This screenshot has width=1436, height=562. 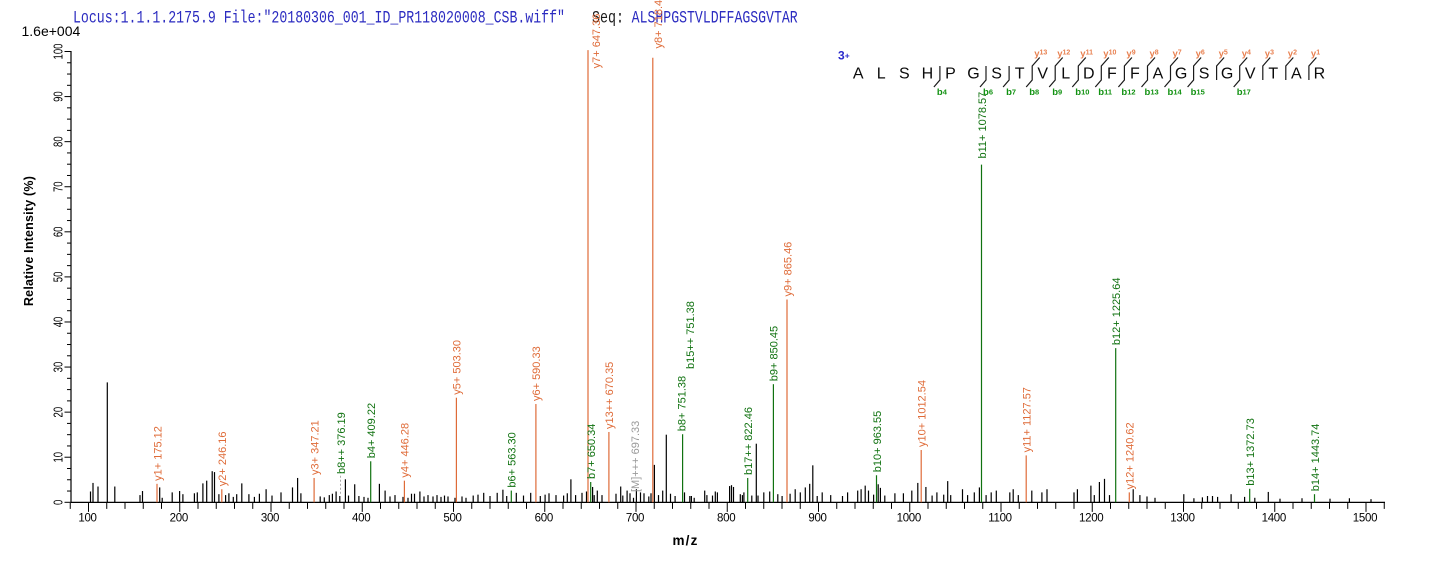 What do you see at coordinates (685, 540) in the screenshot?
I see `svg-text: m/z` at bounding box center [685, 540].